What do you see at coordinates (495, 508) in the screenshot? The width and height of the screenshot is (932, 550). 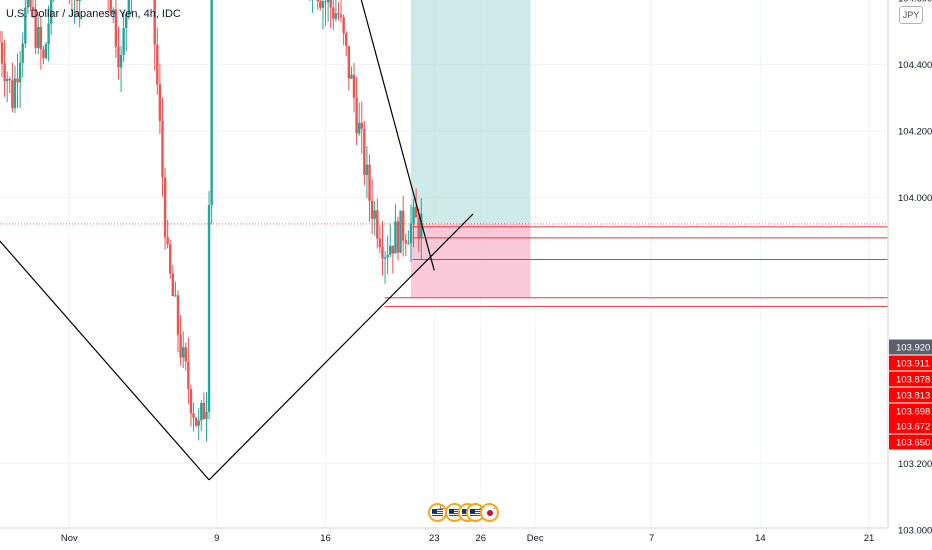 I see `event-count: 7` at bounding box center [495, 508].